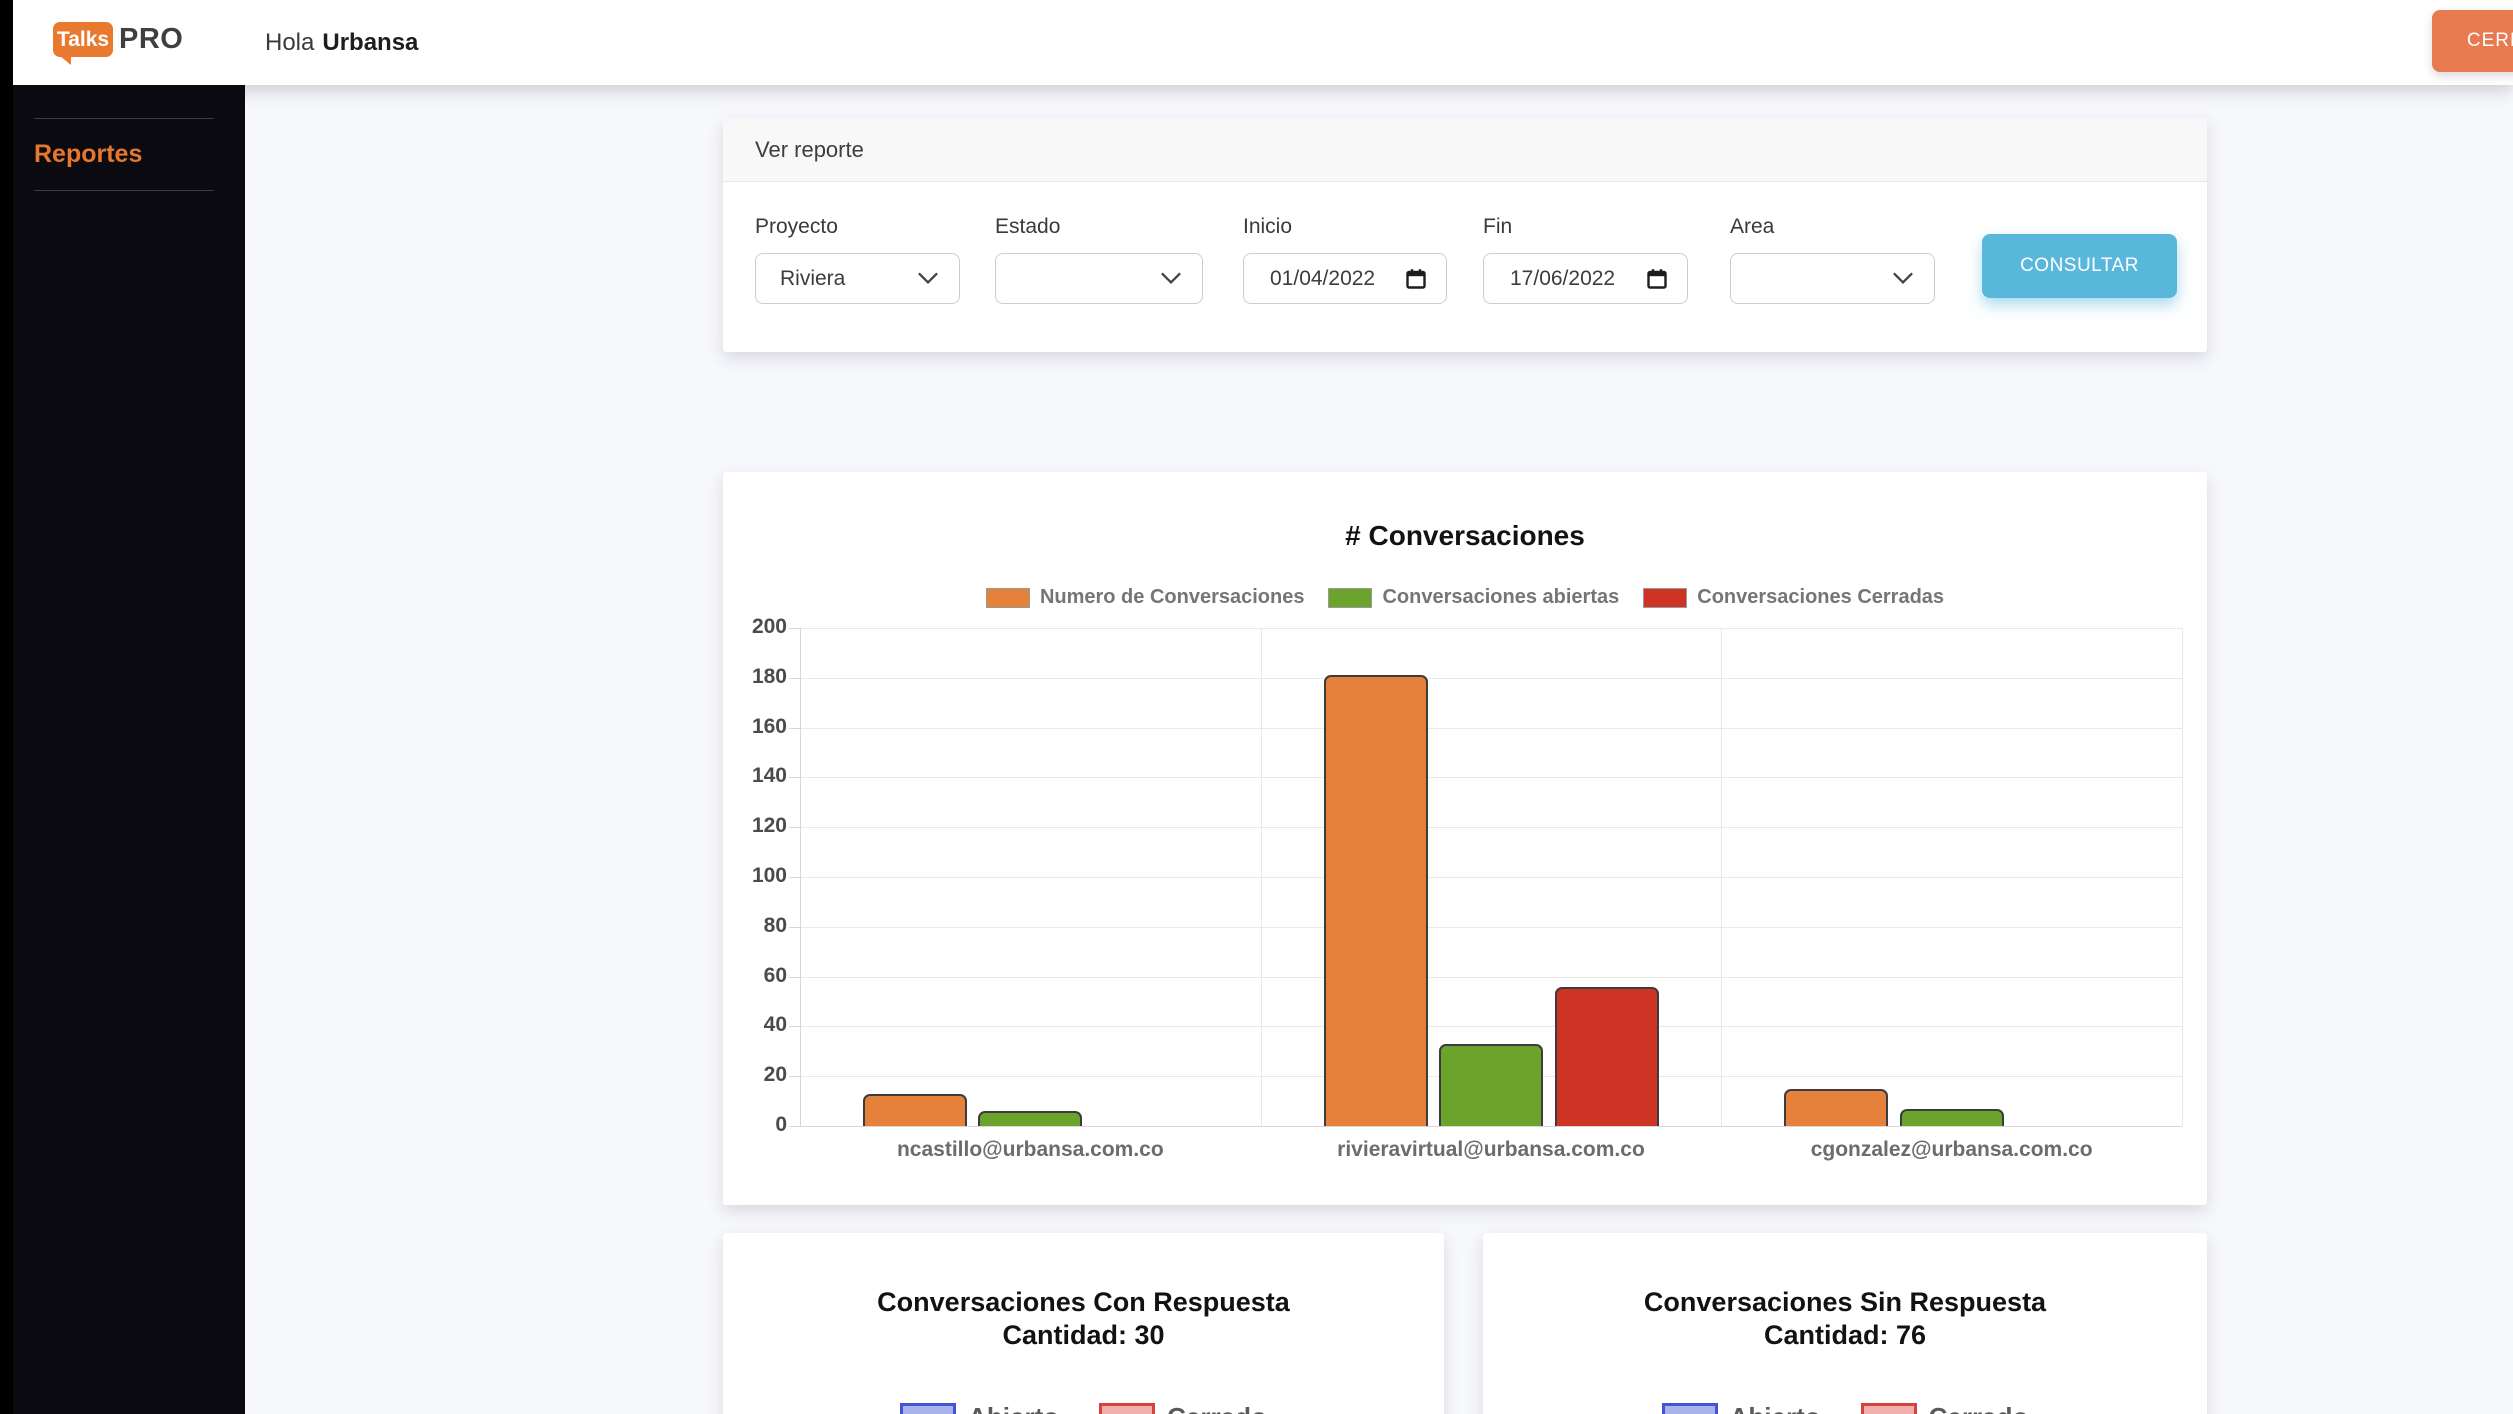 Image resolution: width=2513 pixels, height=1414 pixels. Describe the element at coordinates (1030, 1149) in the screenshot. I see `x-axis-label: ncastillo@urbansa.com.co` at that location.